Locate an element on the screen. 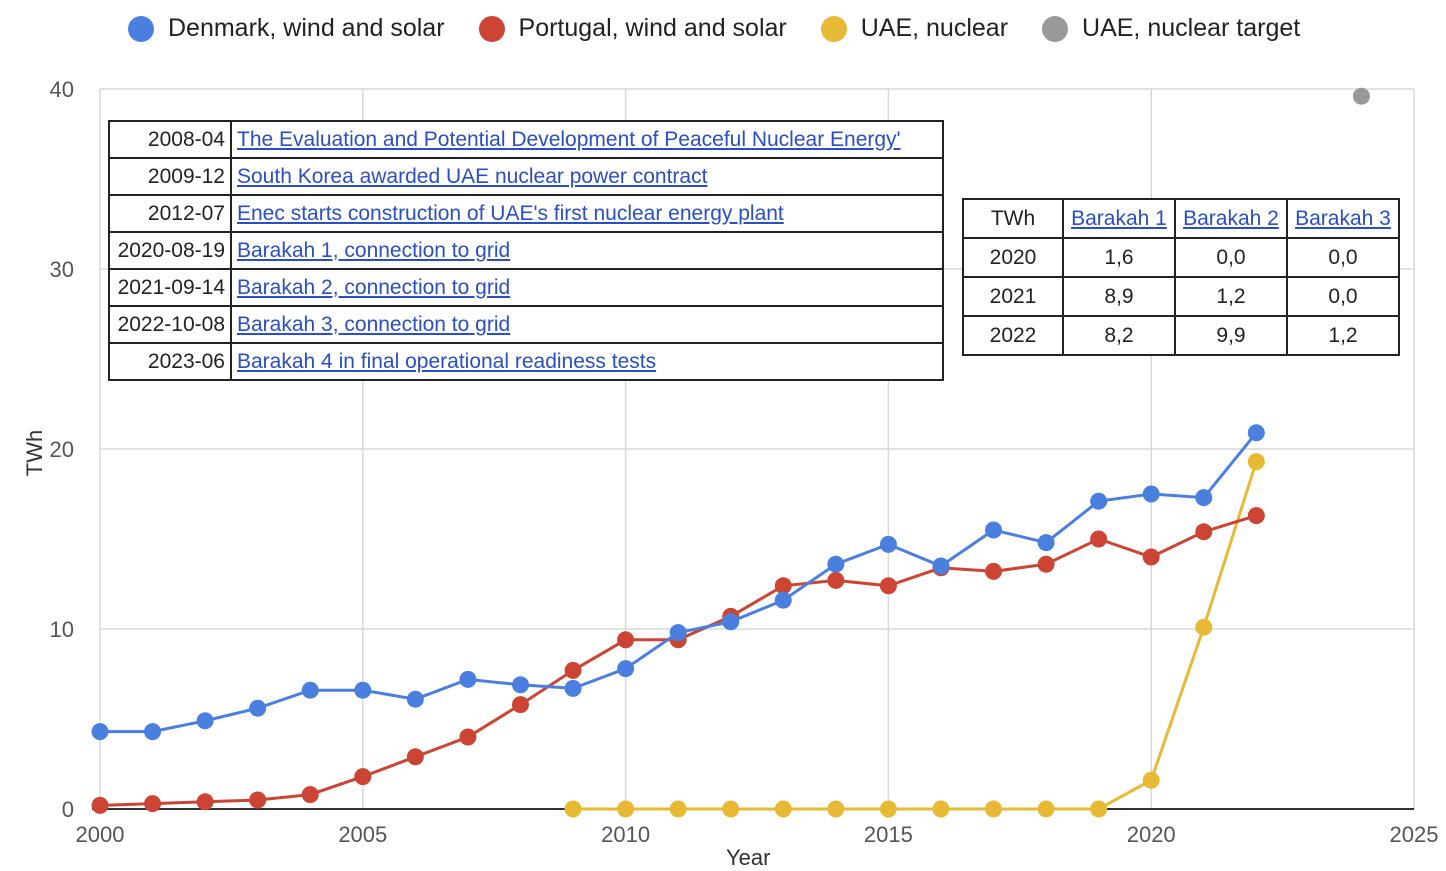 This screenshot has width=1446, height=871. event-date: 2021-09-14 is located at coordinates (170, 287).